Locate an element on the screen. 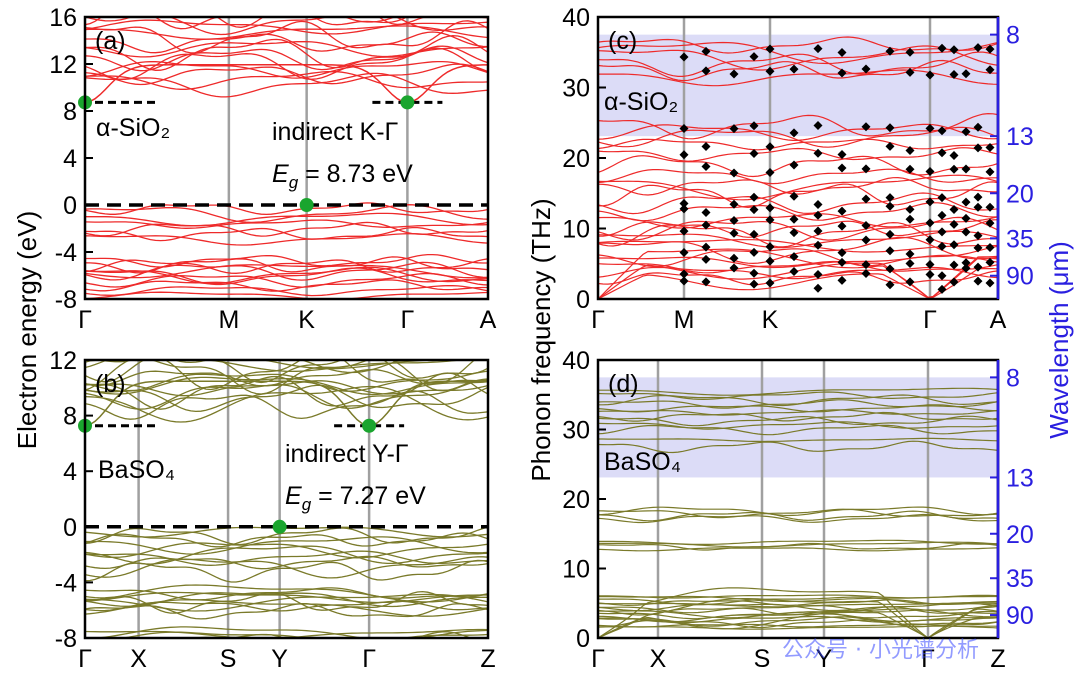 The image size is (1080, 675). y-tick-label-2: 0 is located at coordinates (70, 206).